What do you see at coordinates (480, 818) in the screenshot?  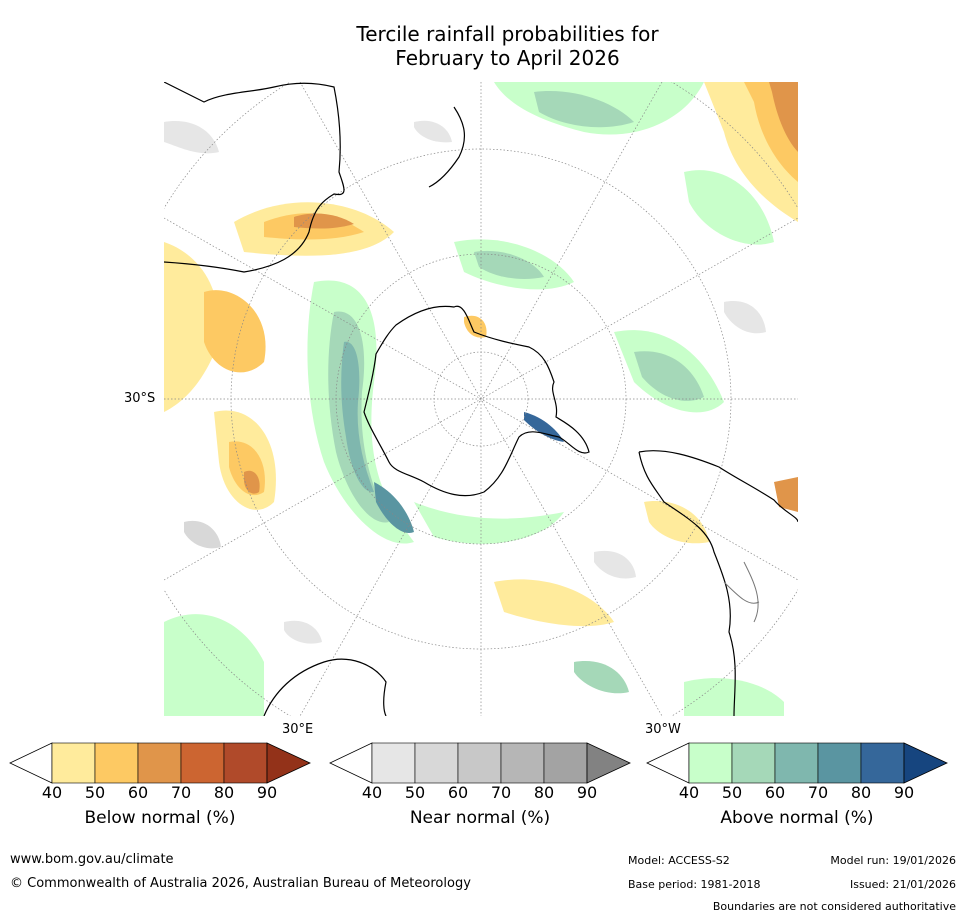 I see `colorbar-near-label: Near normal (%)` at bounding box center [480, 818].